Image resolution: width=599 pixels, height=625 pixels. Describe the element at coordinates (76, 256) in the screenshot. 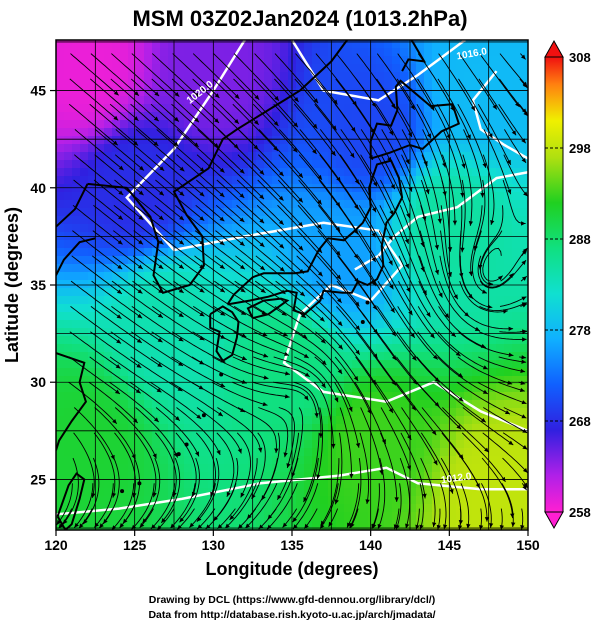

I see `coastline-segment` at that location.